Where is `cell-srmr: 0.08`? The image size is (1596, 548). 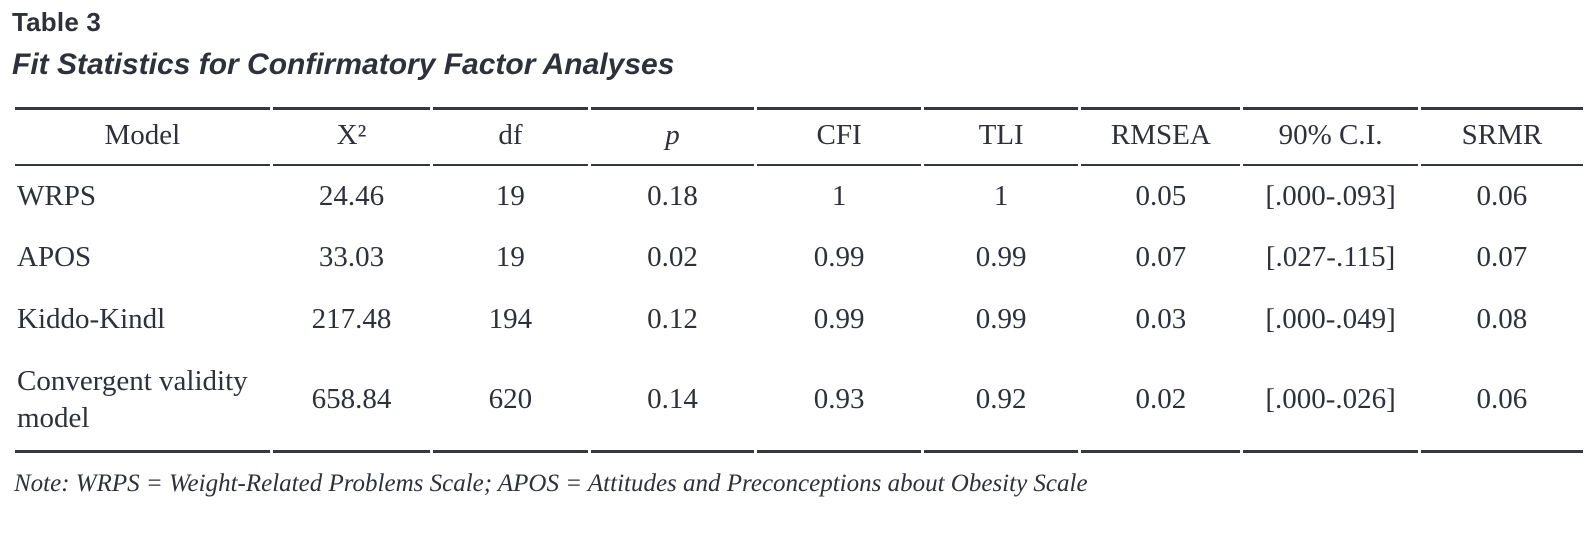
cell-srmr: 0.08 is located at coordinates (1502, 318).